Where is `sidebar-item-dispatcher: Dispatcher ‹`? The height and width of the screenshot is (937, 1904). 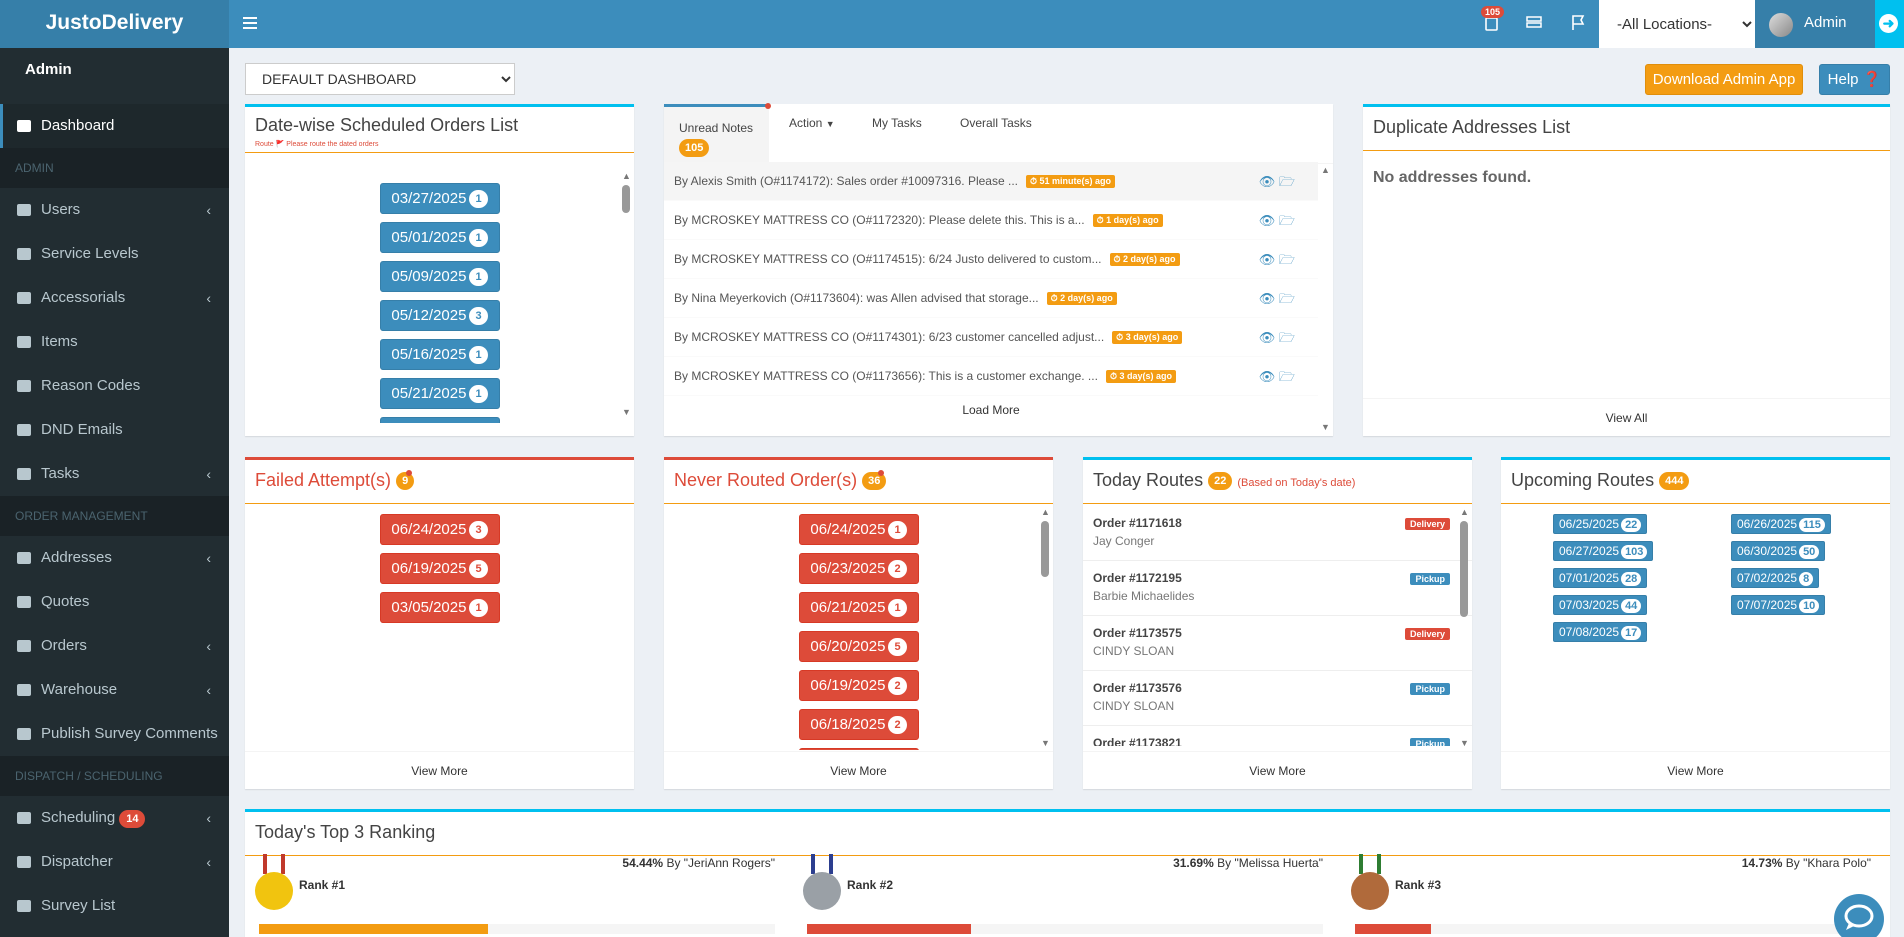
sidebar-item-dispatcher: Dispatcher ‹ is located at coordinates (114, 862).